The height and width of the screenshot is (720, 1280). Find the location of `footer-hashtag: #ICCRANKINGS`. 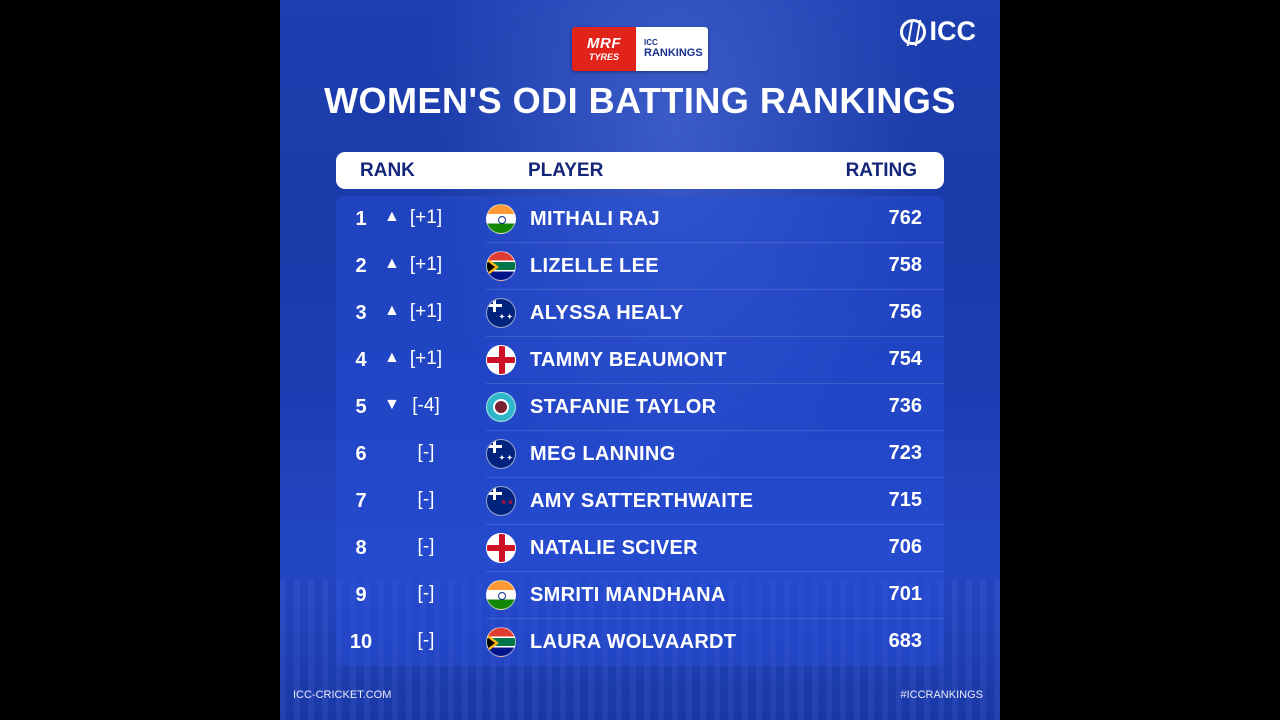

footer-hashtag: #ICCRANKINGS is located at coordinates (941, 695).